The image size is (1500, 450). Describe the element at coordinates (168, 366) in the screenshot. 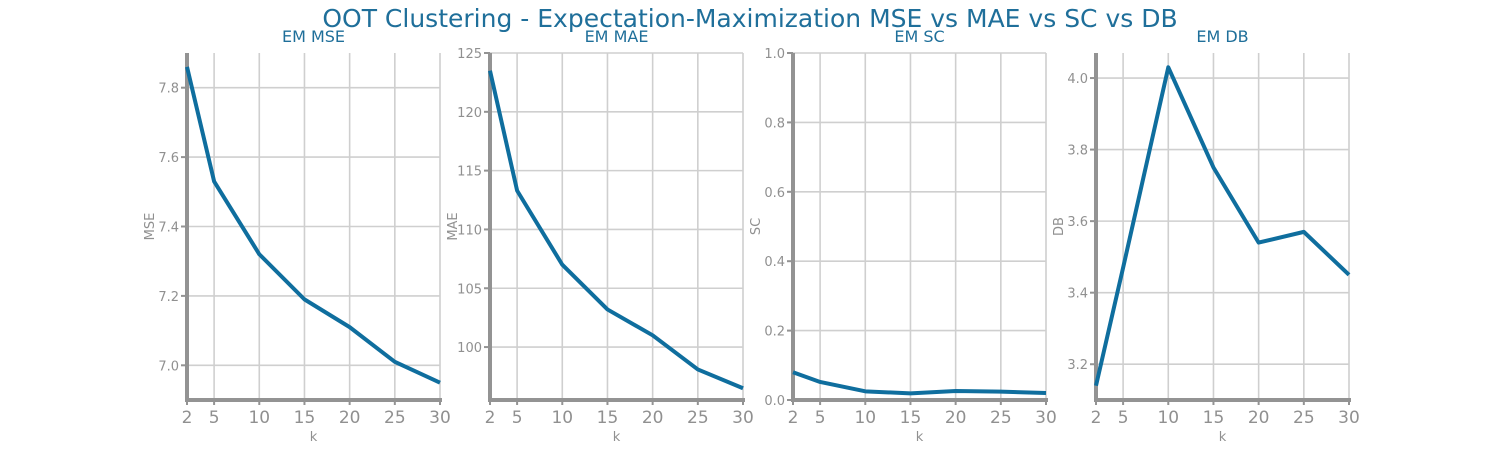

I see `y-tick-label: 7.0` at that location.